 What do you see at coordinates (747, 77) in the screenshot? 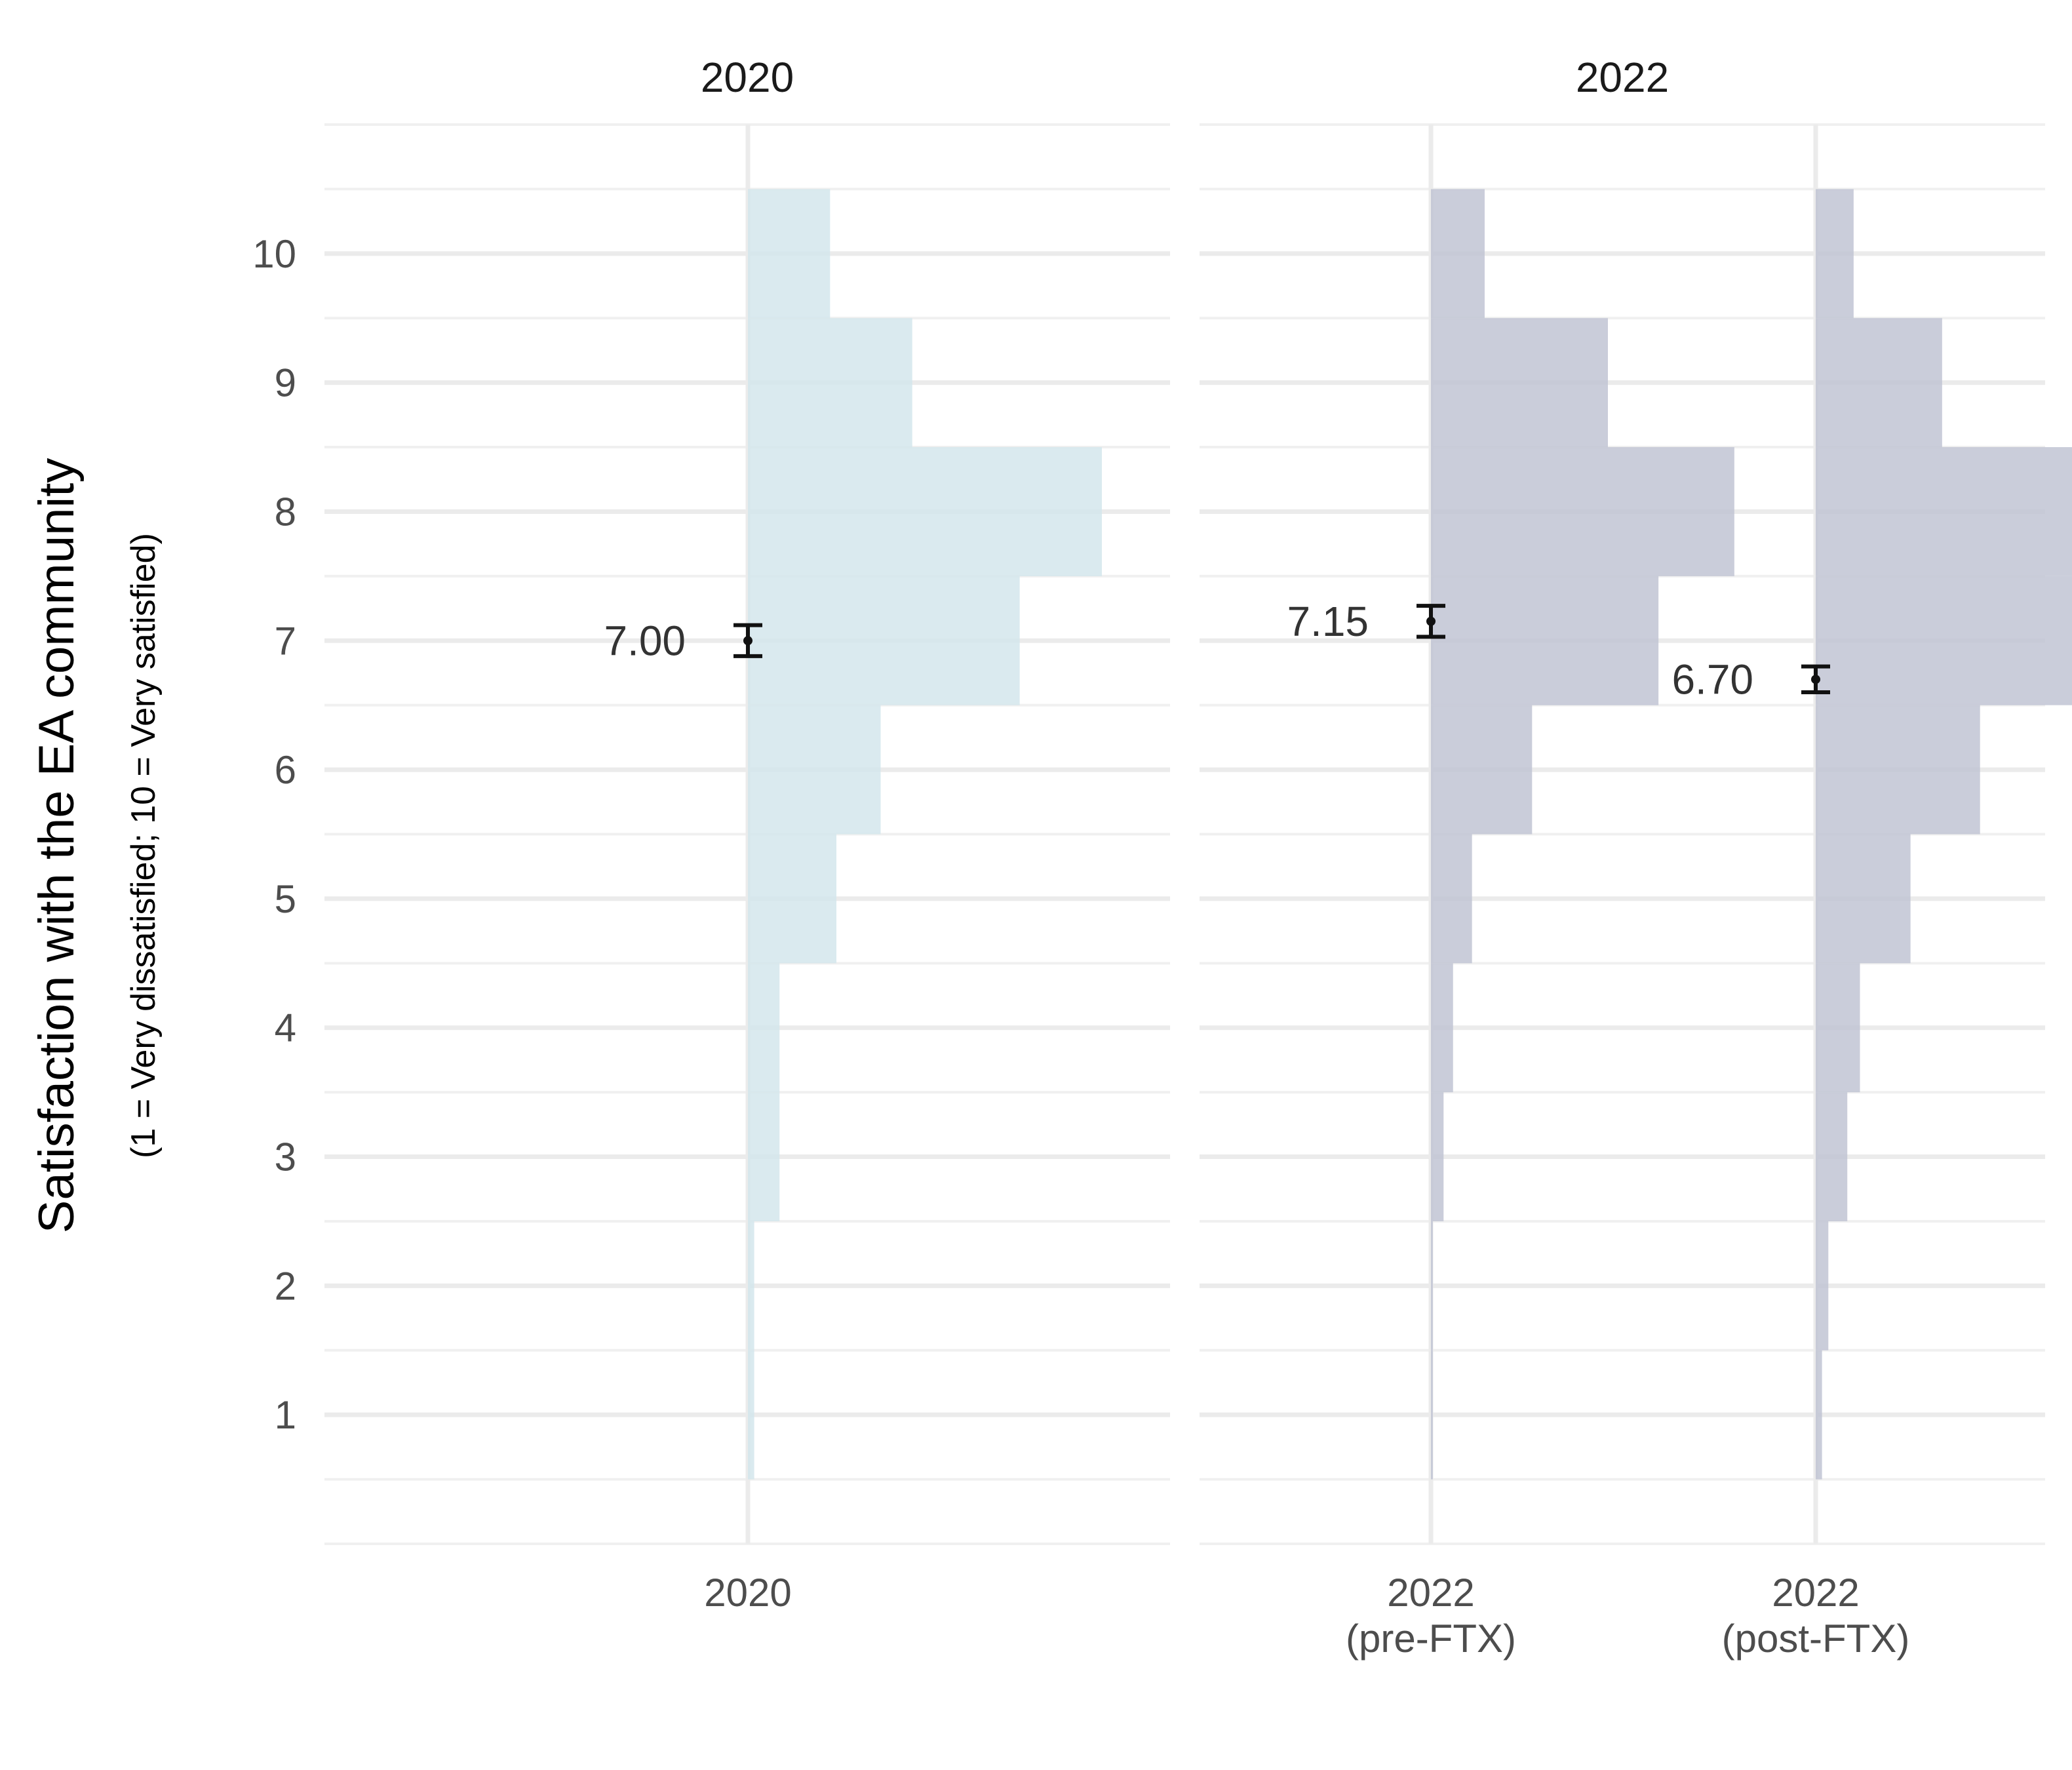
I see `panel-title: 2020` at bounding box center [747, 77].